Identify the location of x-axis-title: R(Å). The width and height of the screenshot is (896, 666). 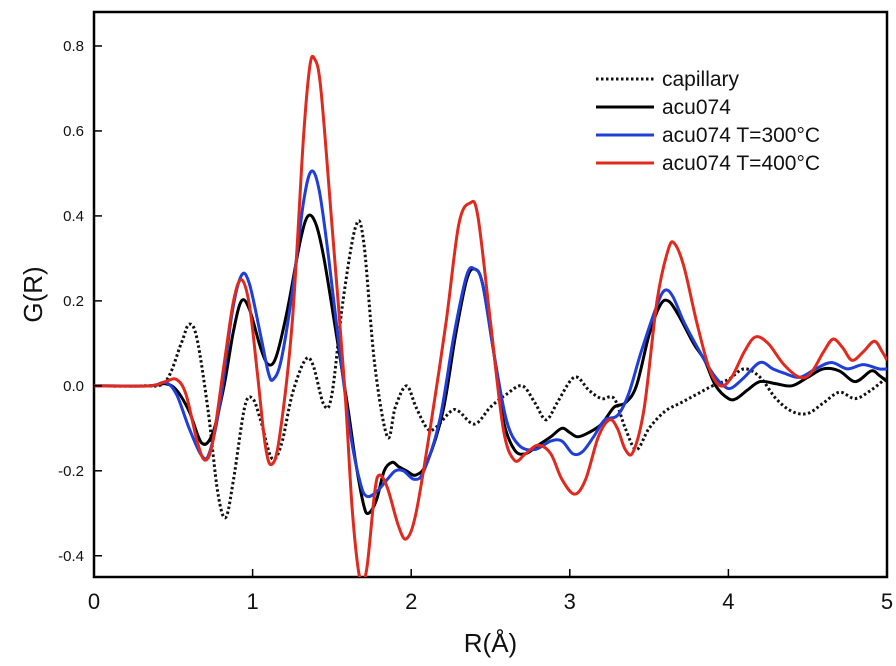
(490, 643).